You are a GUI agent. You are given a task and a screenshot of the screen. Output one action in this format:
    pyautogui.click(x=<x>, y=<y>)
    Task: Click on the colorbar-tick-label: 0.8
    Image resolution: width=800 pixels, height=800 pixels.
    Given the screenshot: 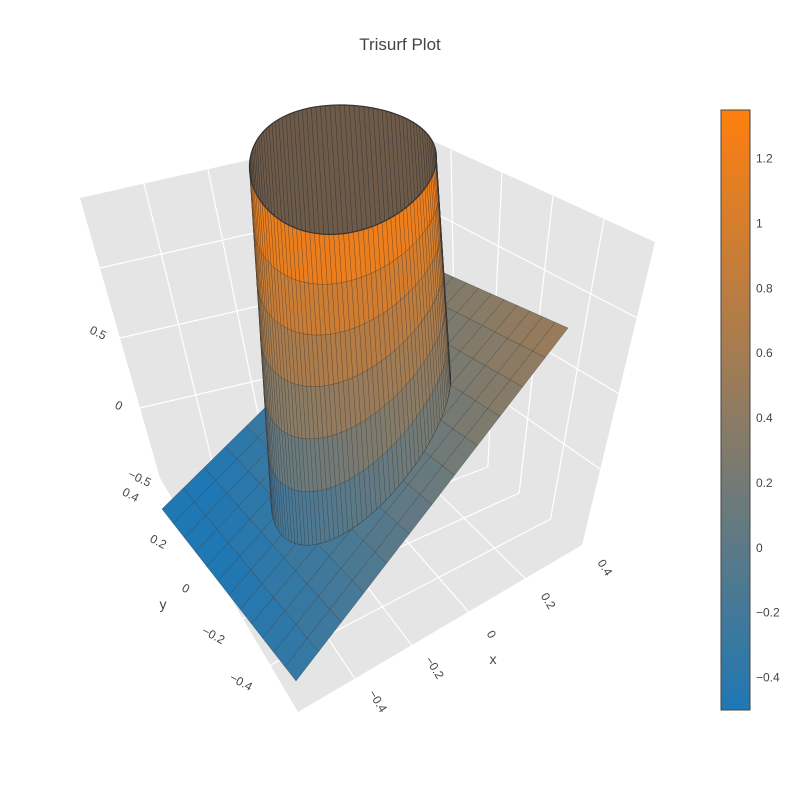 What is the action you would take?
    pyautogui.click(x=764, y=288)
    